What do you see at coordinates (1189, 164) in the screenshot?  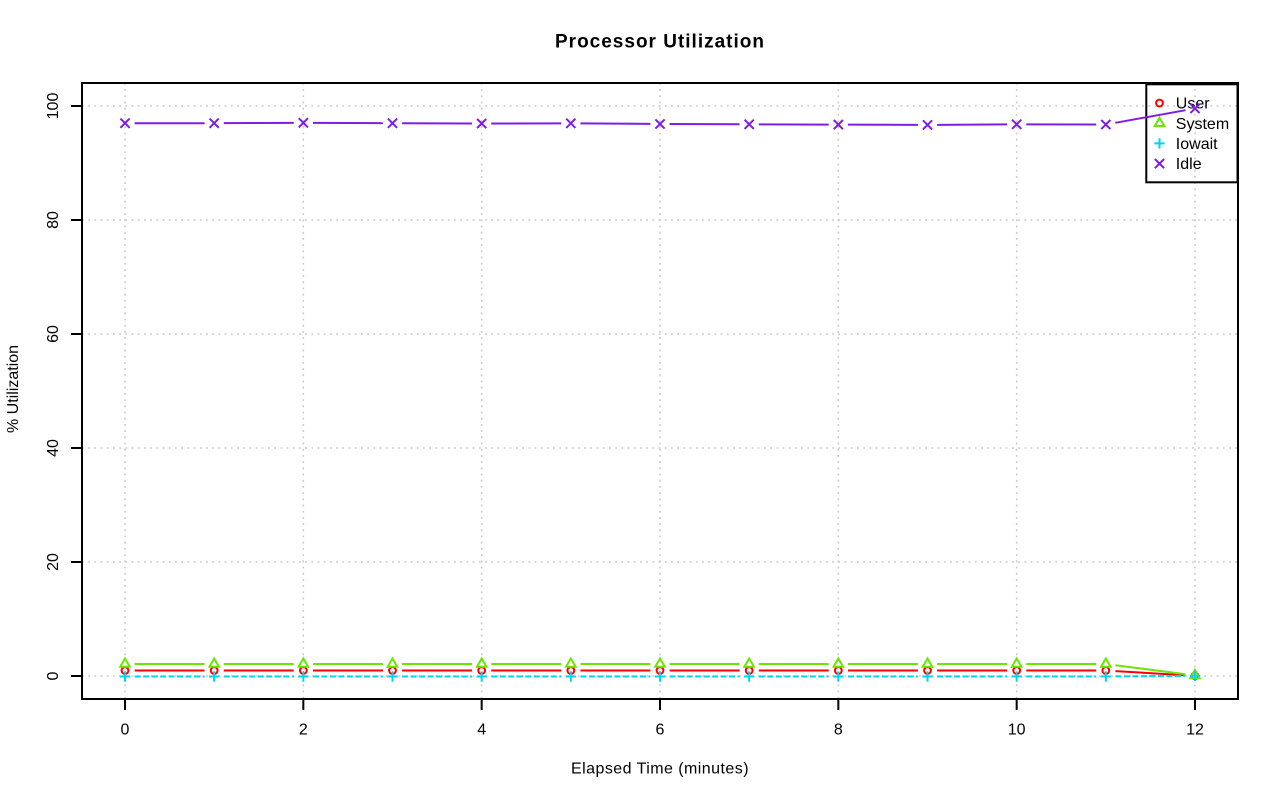 I see `svg-text: Idle` at bounding box center [1189, 164].